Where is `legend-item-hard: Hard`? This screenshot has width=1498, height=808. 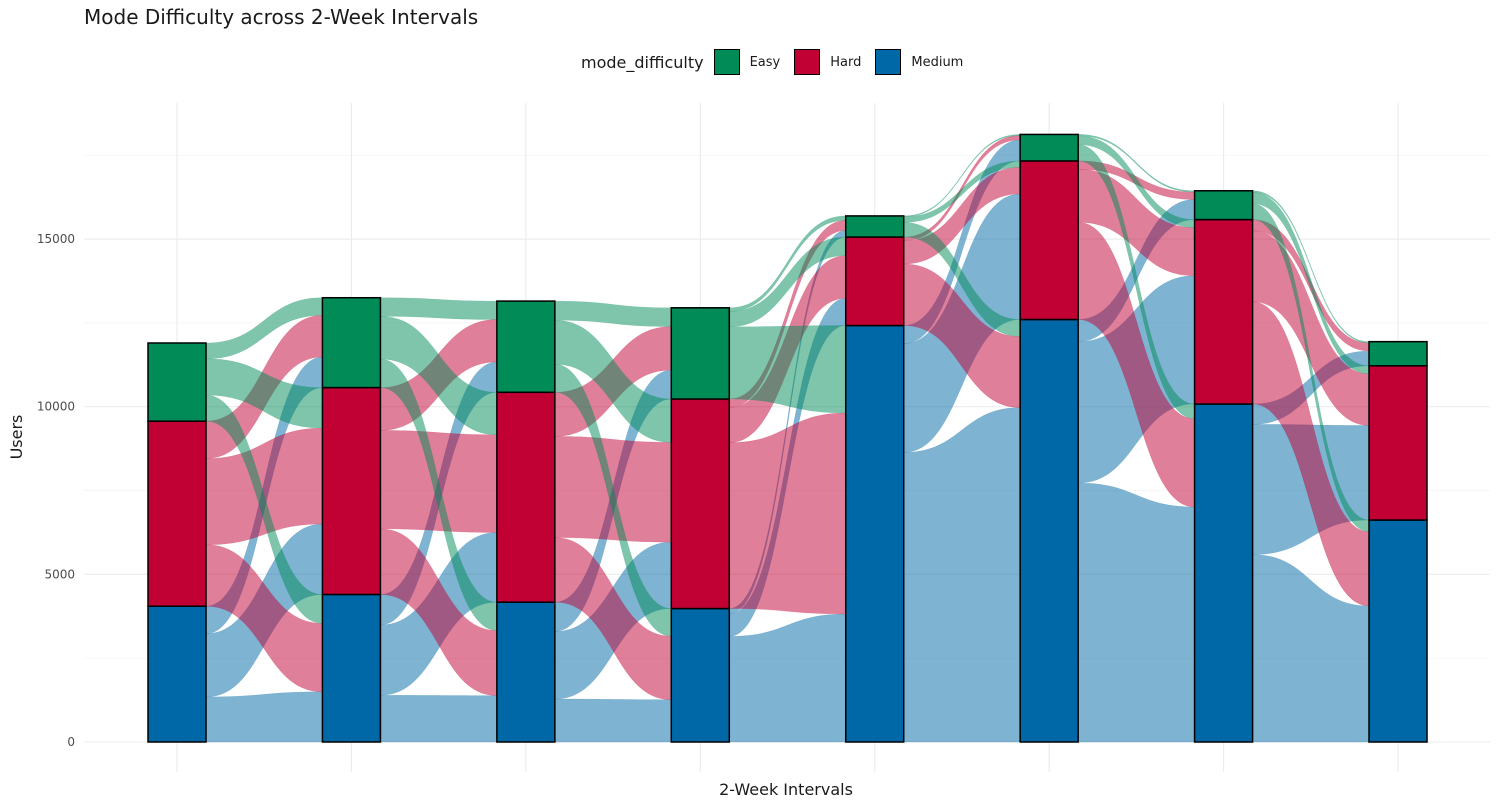
legend-item-hard: Hard is located at coordinates (827, 62).